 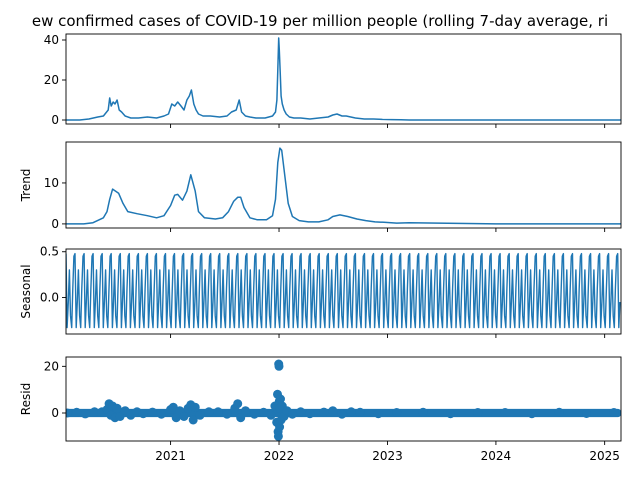 I want to click on trend-y-tick-label: 10, so click(x=51, y=183).